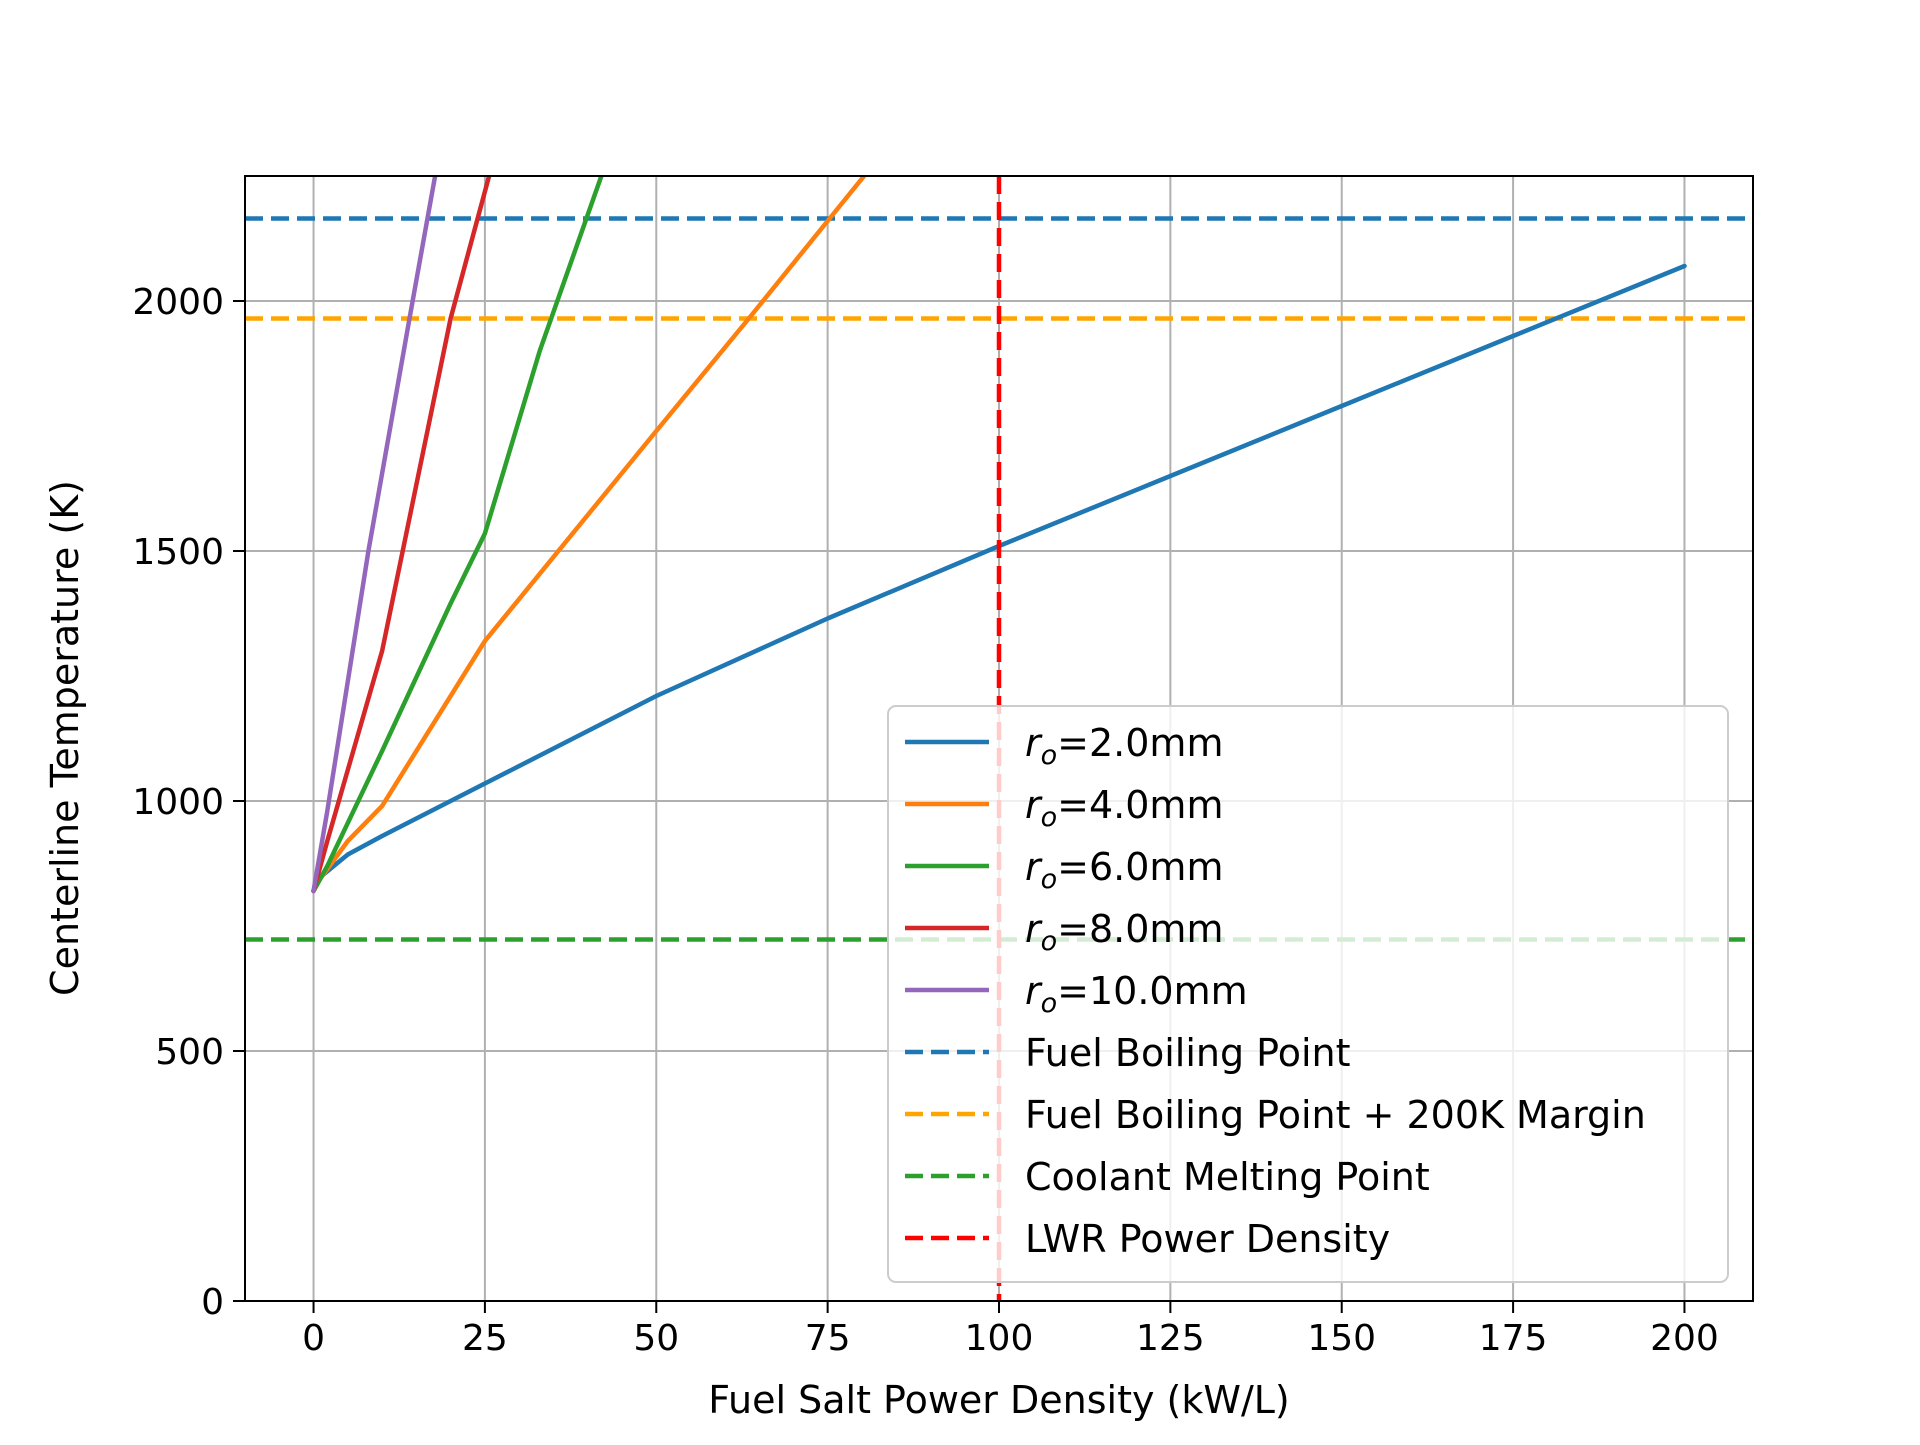  I want to click on legend-label-value: =10.0mm, so click(1152, 991).